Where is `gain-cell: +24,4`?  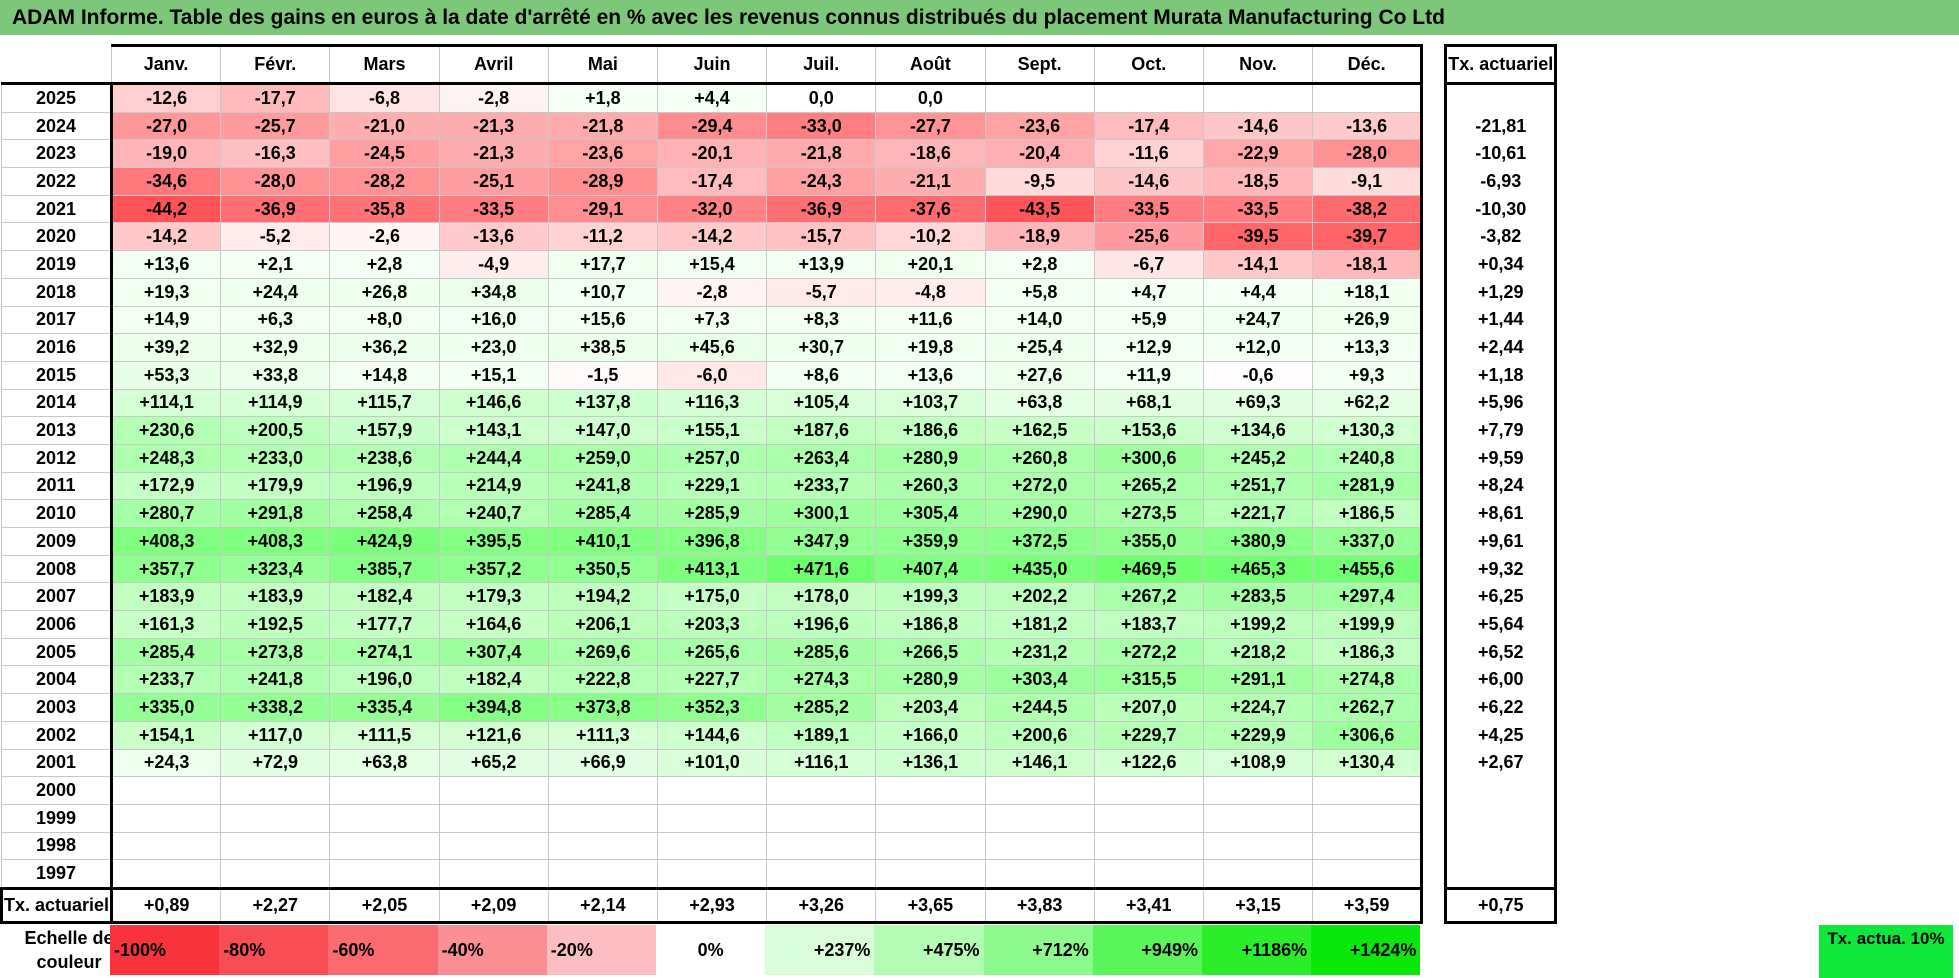
gain-cell: +24,4 is located at coordinates (275, 292).